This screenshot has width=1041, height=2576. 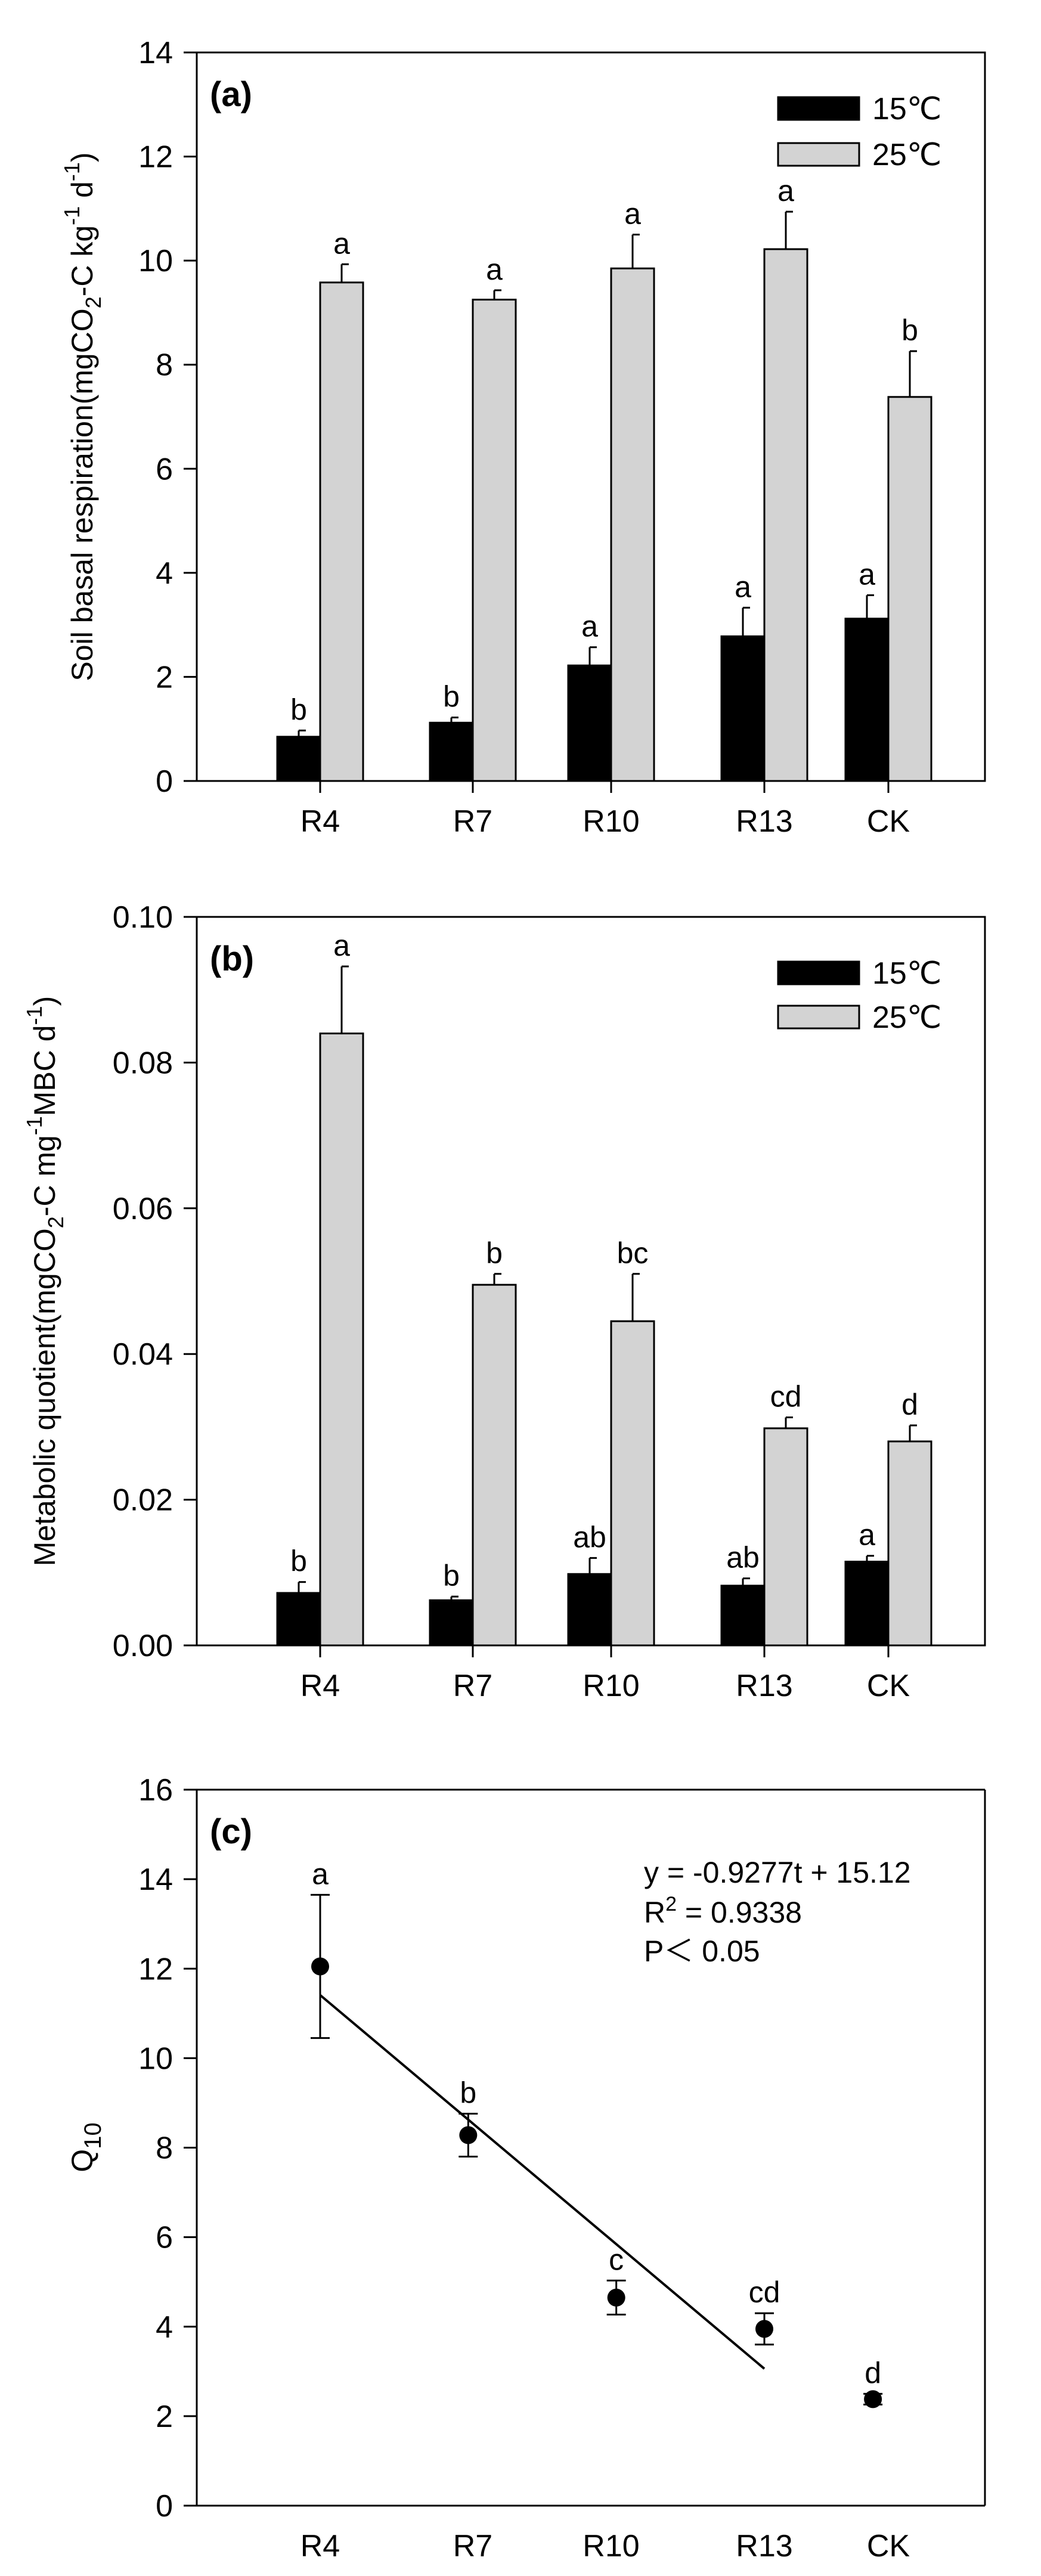 What do you see at coordinates (83, 416) in the screenshot?
I see `y-axis-label-a: Soil basal respiration(mgCO2-C kg-1 d-1)` at bounding box center [83, 416].